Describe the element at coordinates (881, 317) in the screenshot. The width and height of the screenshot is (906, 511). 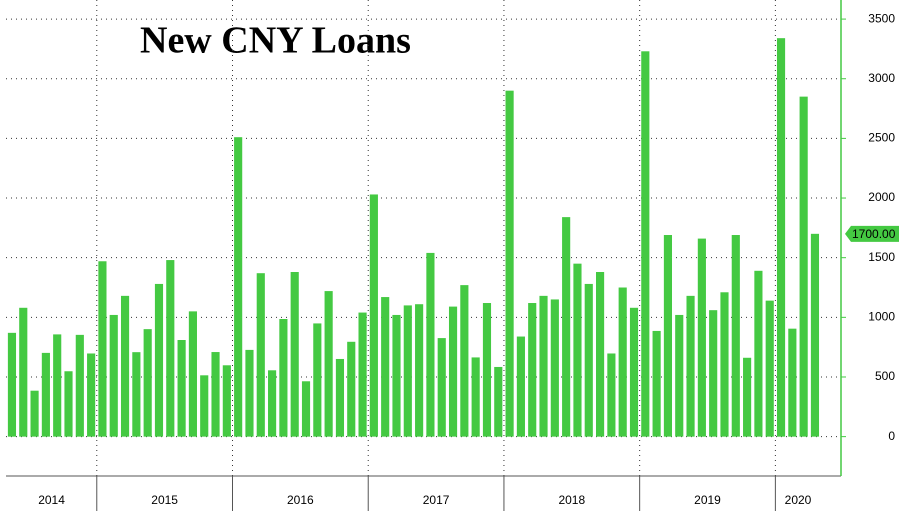
I see `y-tick-label: 1000` at that location.